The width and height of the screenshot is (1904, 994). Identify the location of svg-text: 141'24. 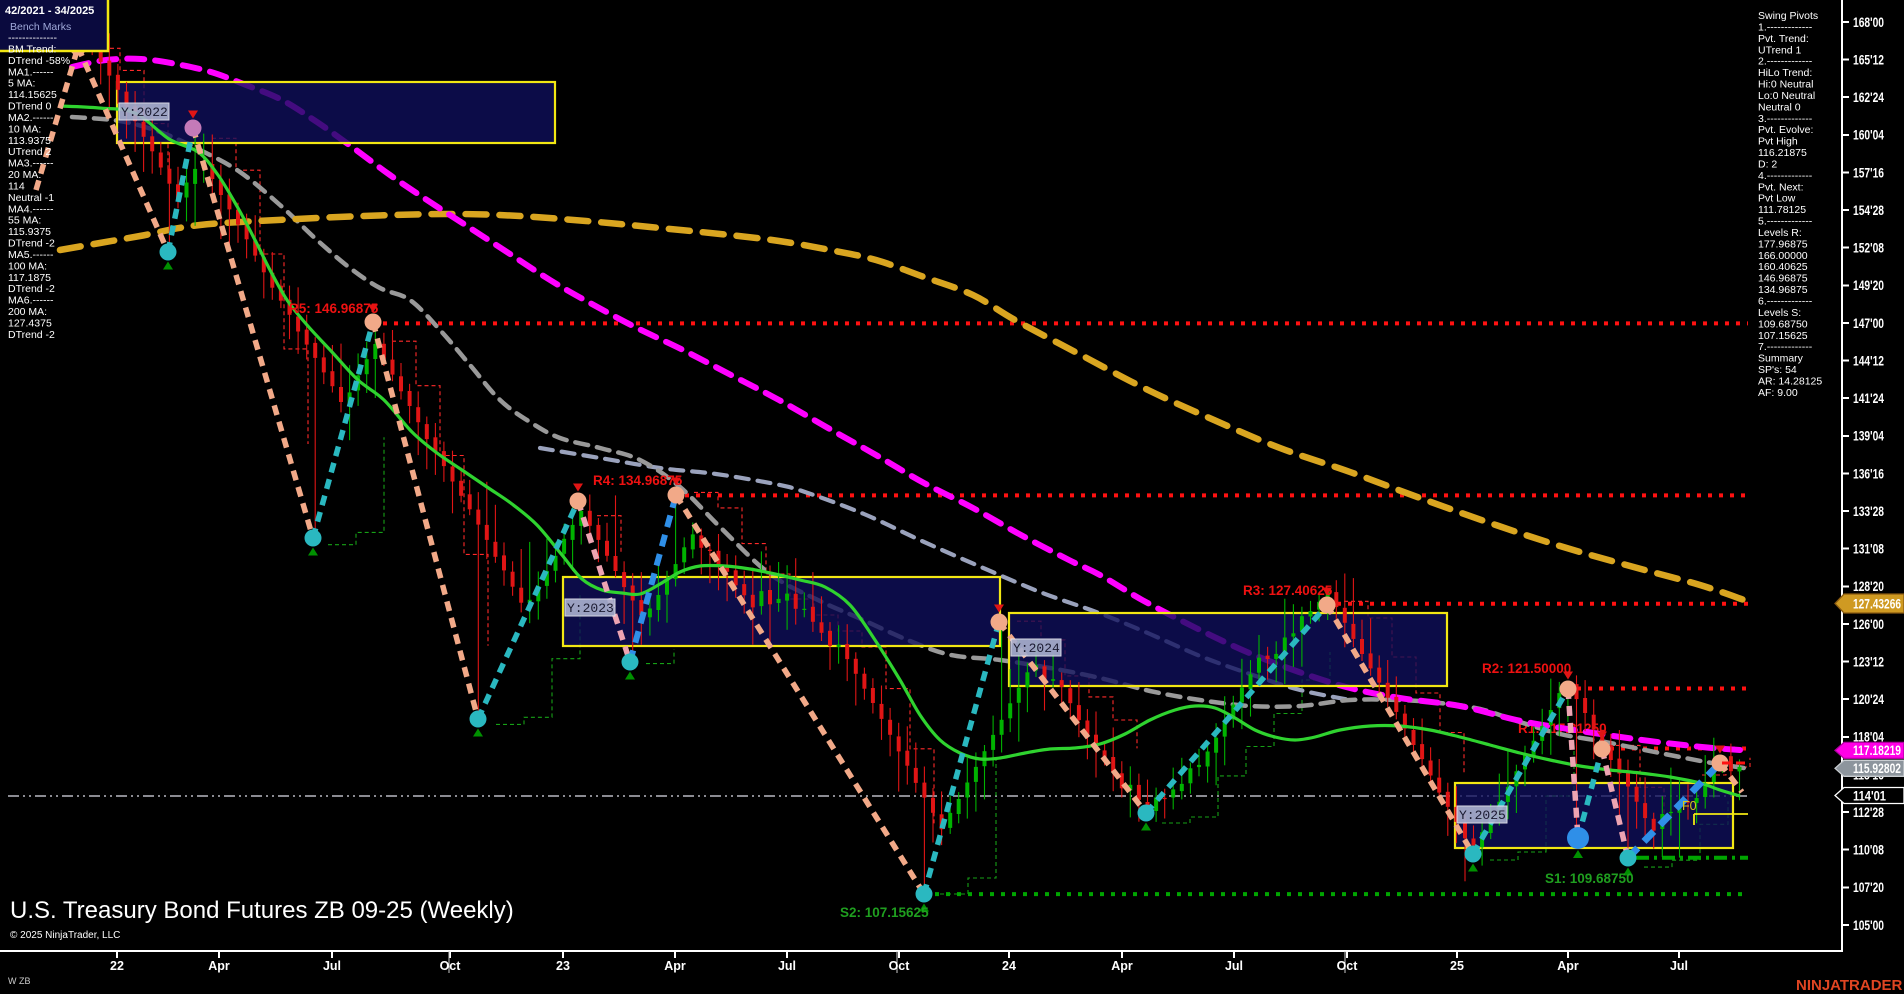
(1868, 398).